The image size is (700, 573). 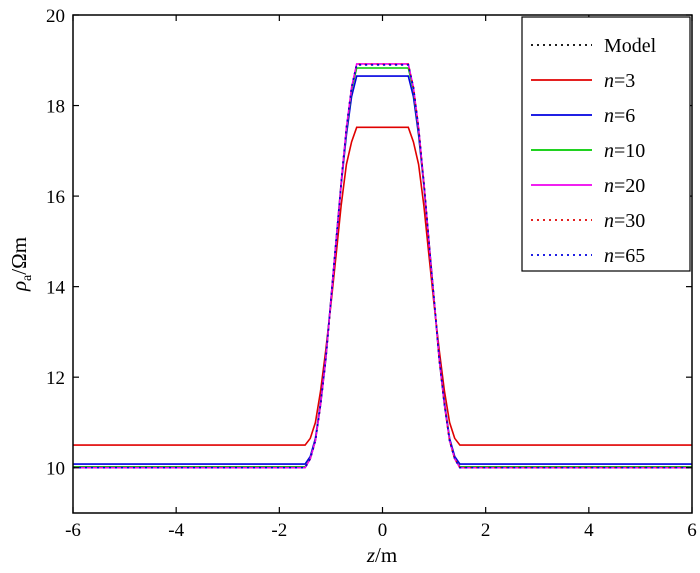 What do you see at coordinates (629, 186) in the screenshot?
I see `legend-label-rest-4: =20` at bounding box center [629, 186].